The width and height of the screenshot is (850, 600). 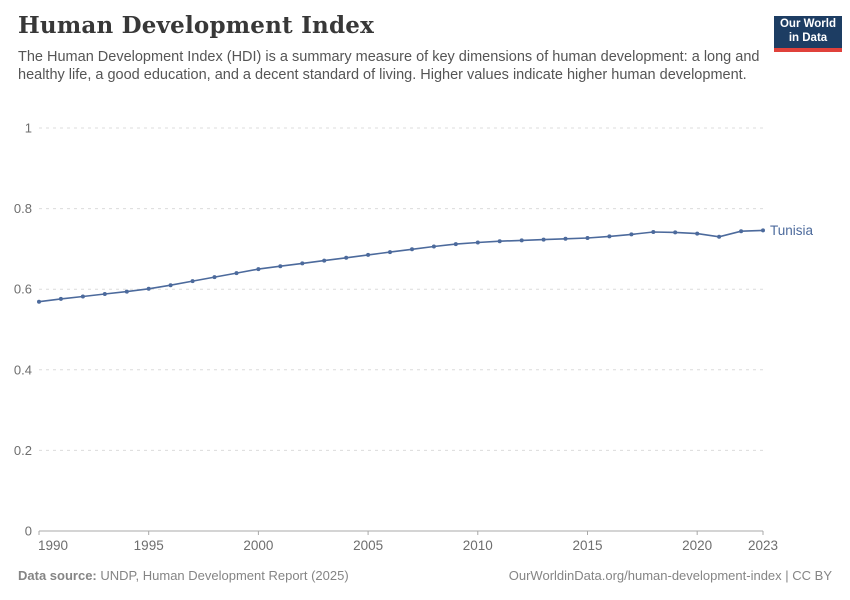 I want to click on y-tick-label: 0.6, so click(x=23, y=289).